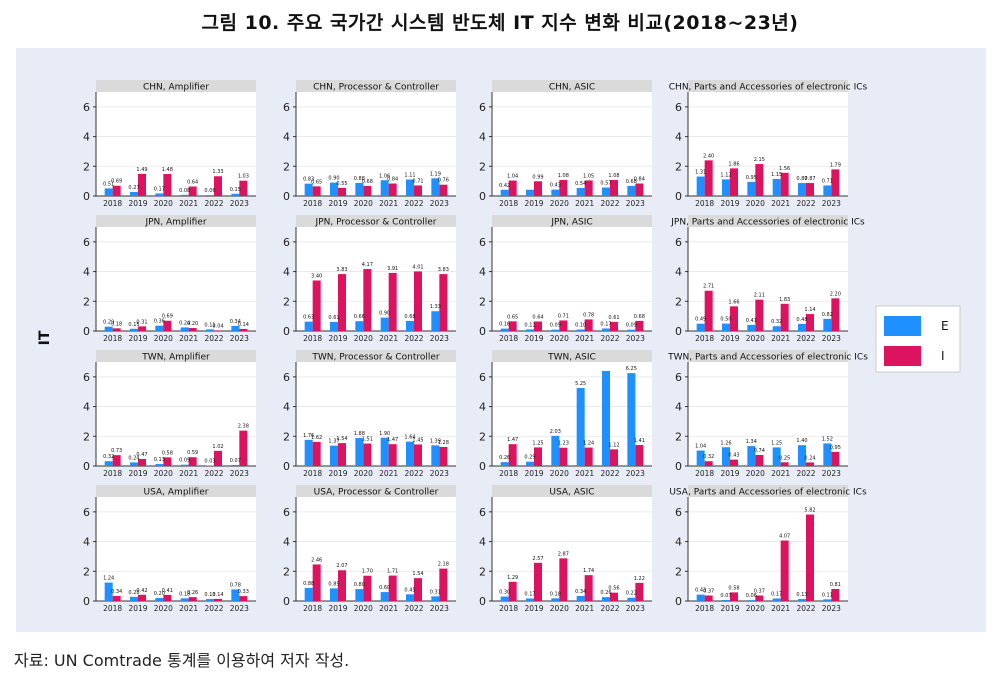 The width and height of the screenshot is (1000, 676). I want to click on data-label-I: 0.69, so click(116, 182).